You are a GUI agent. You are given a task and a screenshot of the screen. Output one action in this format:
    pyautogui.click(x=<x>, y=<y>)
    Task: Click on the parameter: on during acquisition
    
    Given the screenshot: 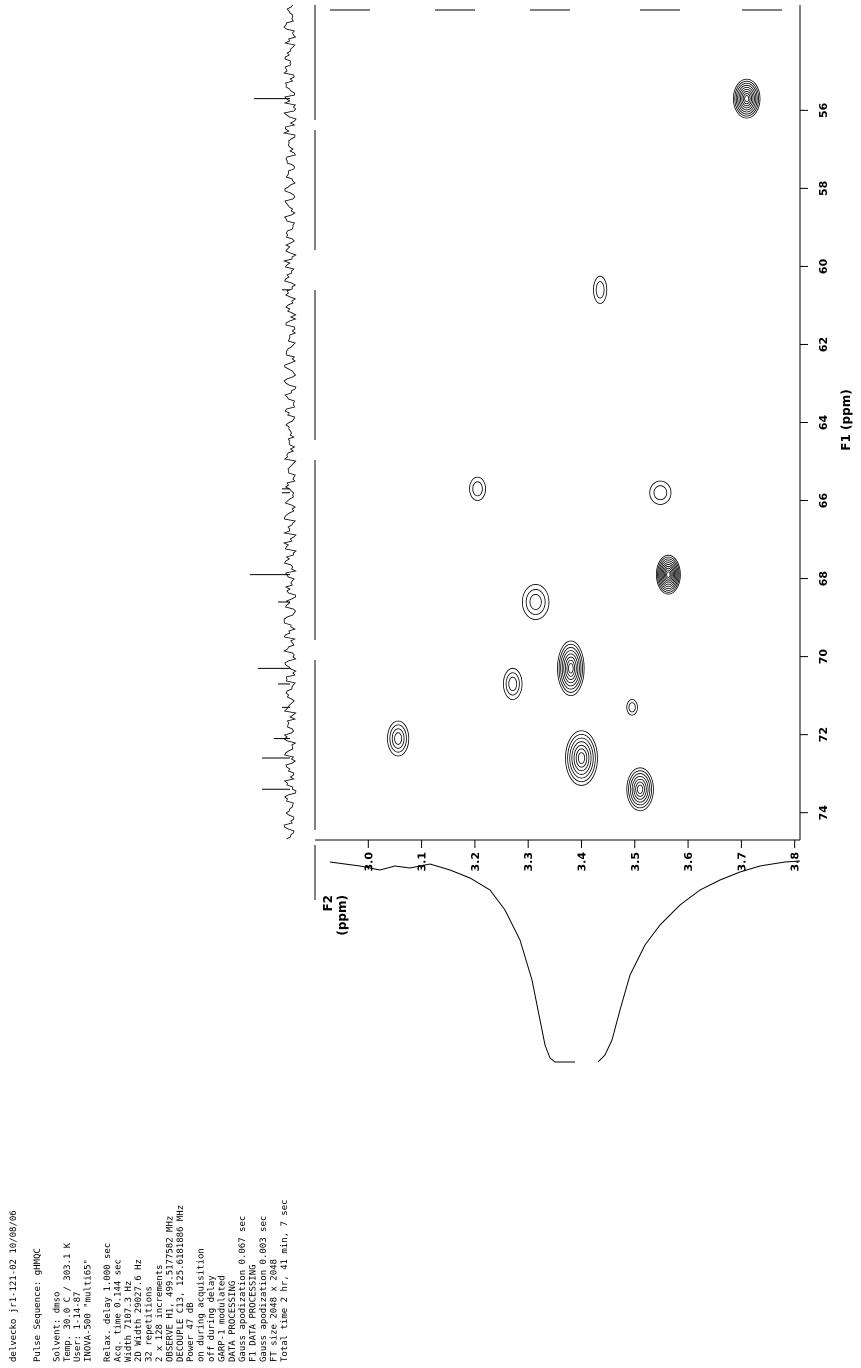 What is the action you would take?
    pyautogui.click(x=202, y=1305)
    